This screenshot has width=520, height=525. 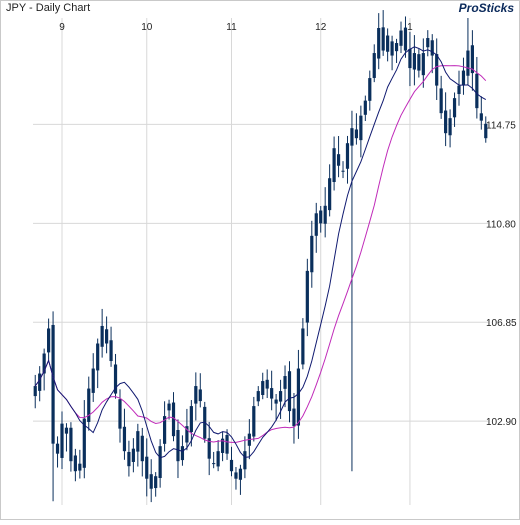 I want to click on brand-logo: ProSticks, so click(x=486, y=8).